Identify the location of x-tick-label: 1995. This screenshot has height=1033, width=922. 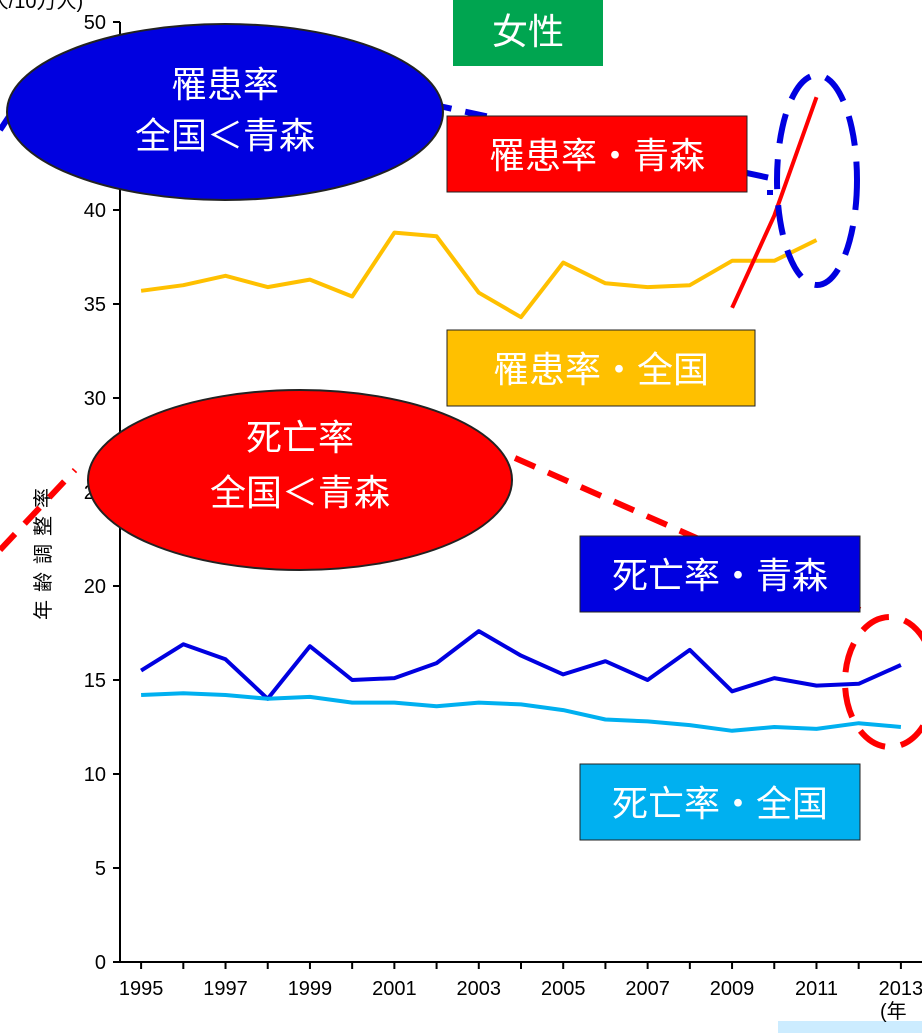
(141, 989).